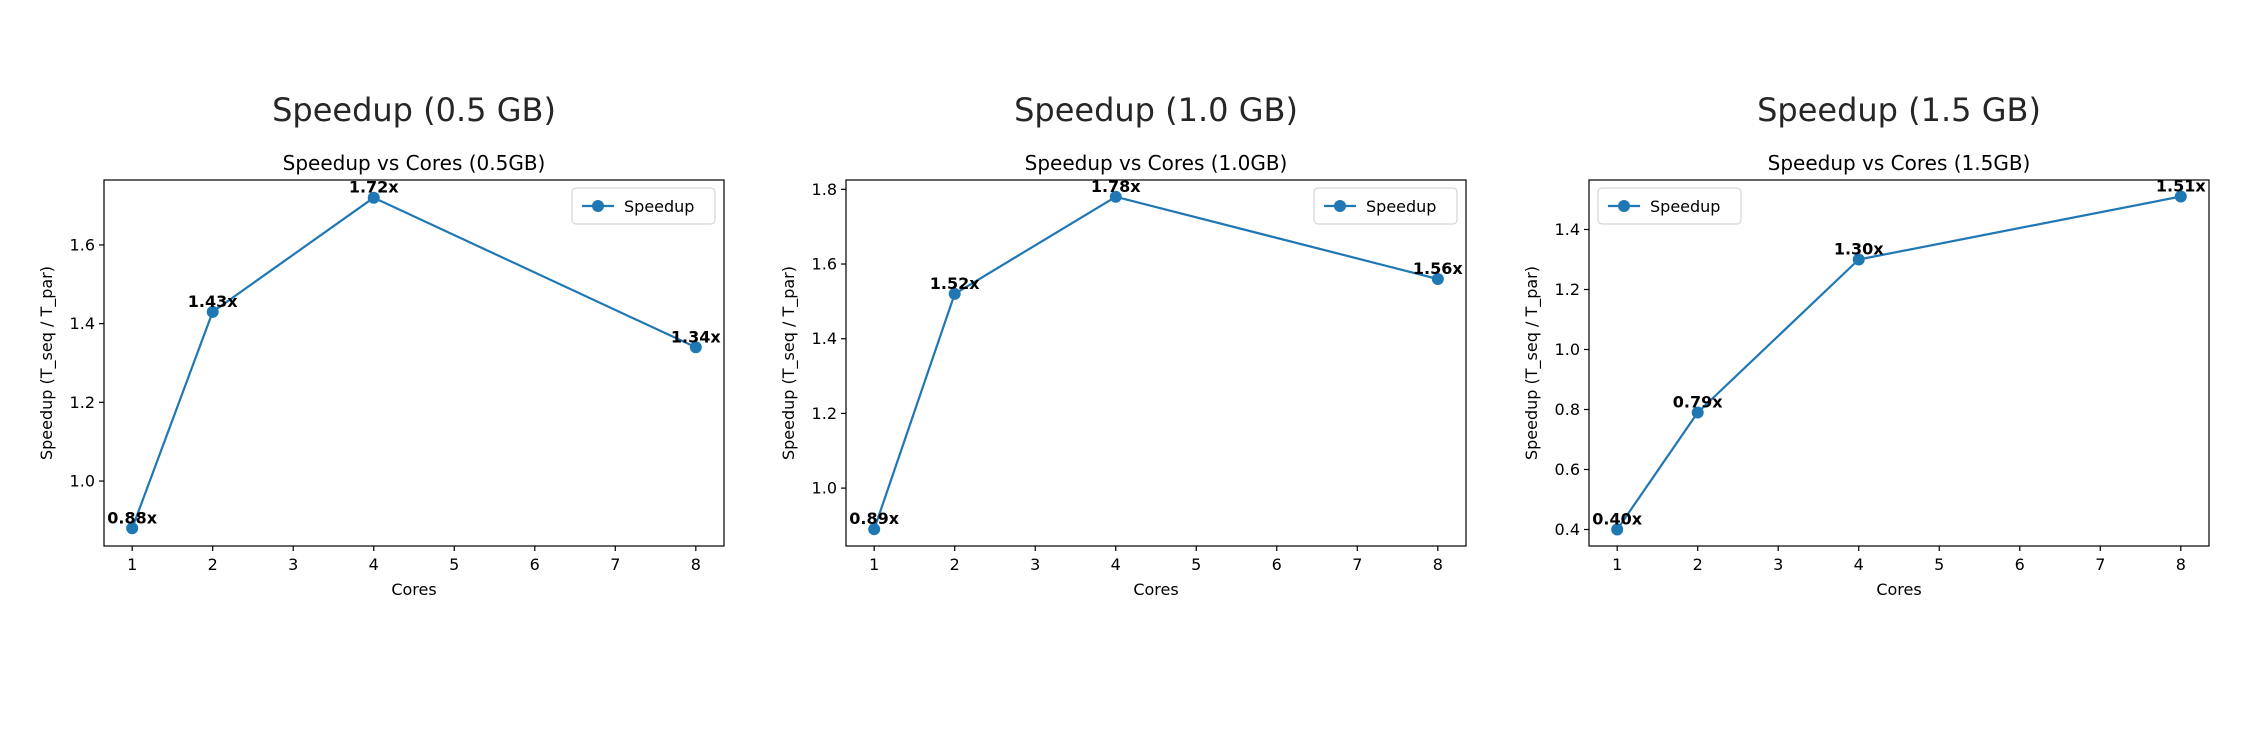 This screenshot has width=2250, height=750. I want to click on y-tick-label: 0.8, so click(1567, 409).